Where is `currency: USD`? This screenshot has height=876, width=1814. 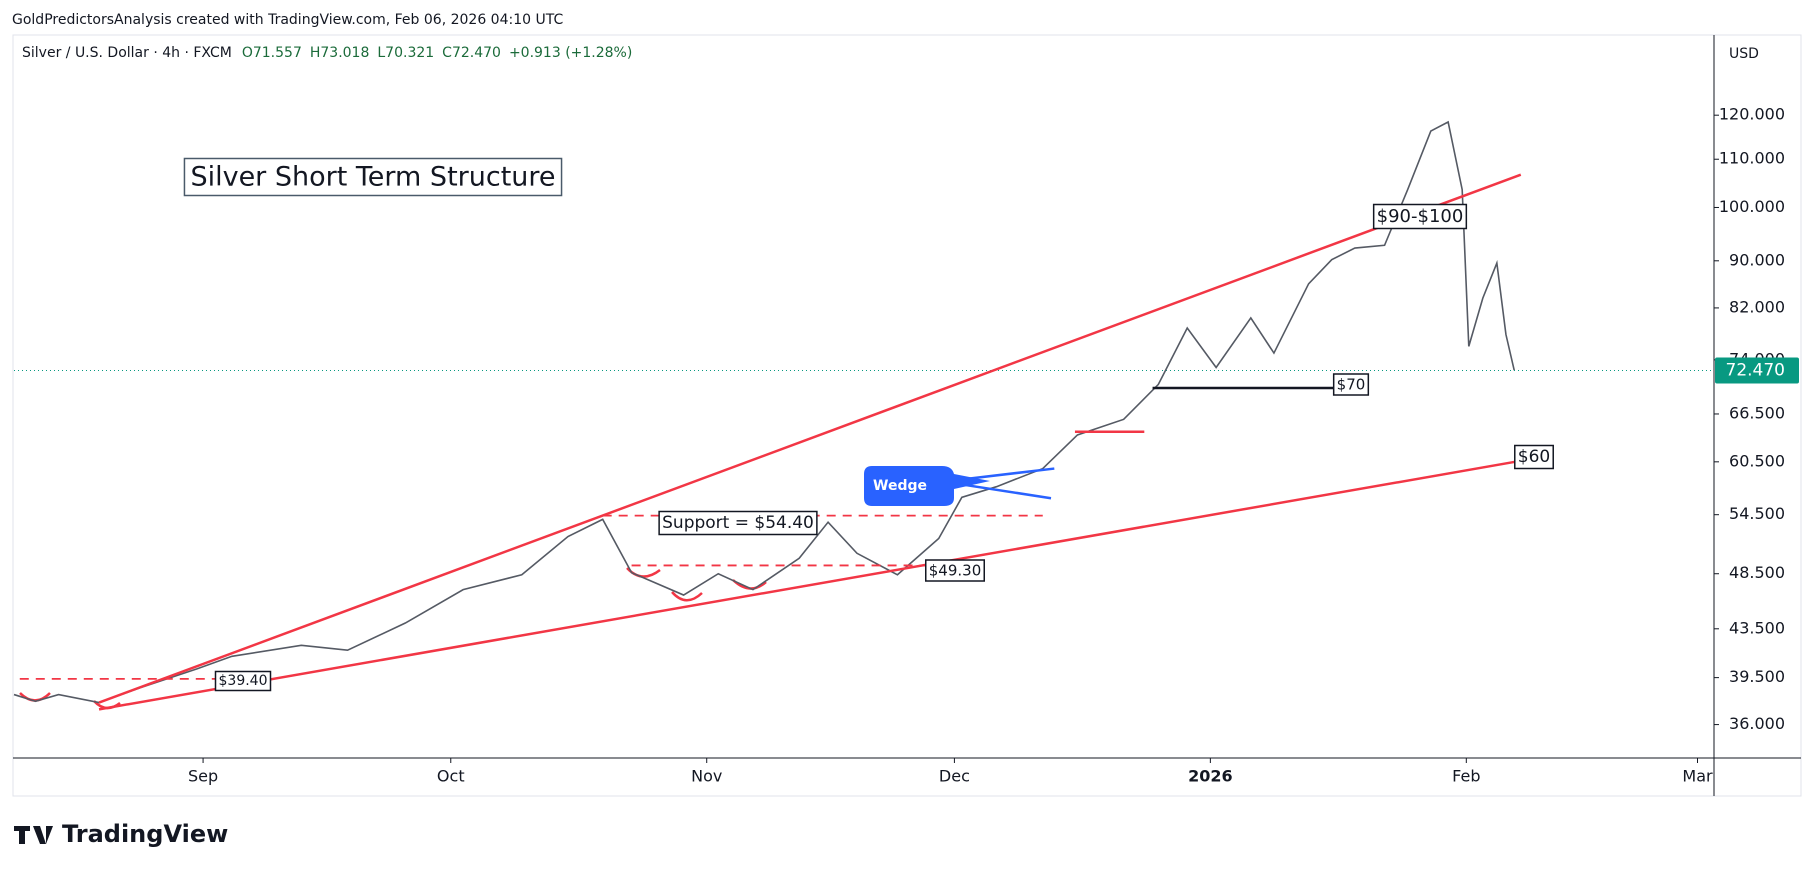 currency: USD is located at coordinates (1744, 54).